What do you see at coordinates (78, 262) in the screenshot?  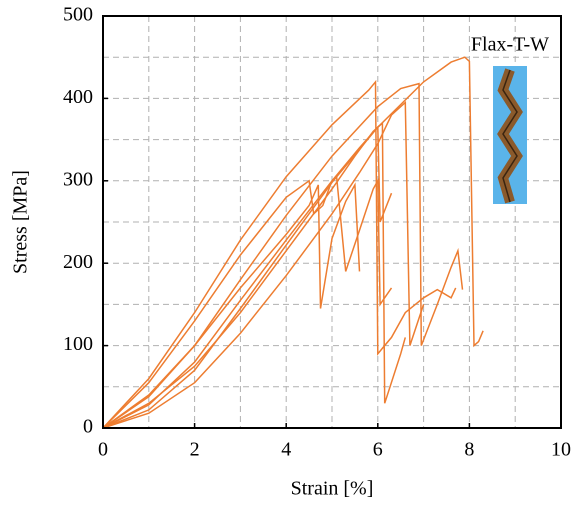 I see `y-tick-label: 200` at bounding box center [78, 262].